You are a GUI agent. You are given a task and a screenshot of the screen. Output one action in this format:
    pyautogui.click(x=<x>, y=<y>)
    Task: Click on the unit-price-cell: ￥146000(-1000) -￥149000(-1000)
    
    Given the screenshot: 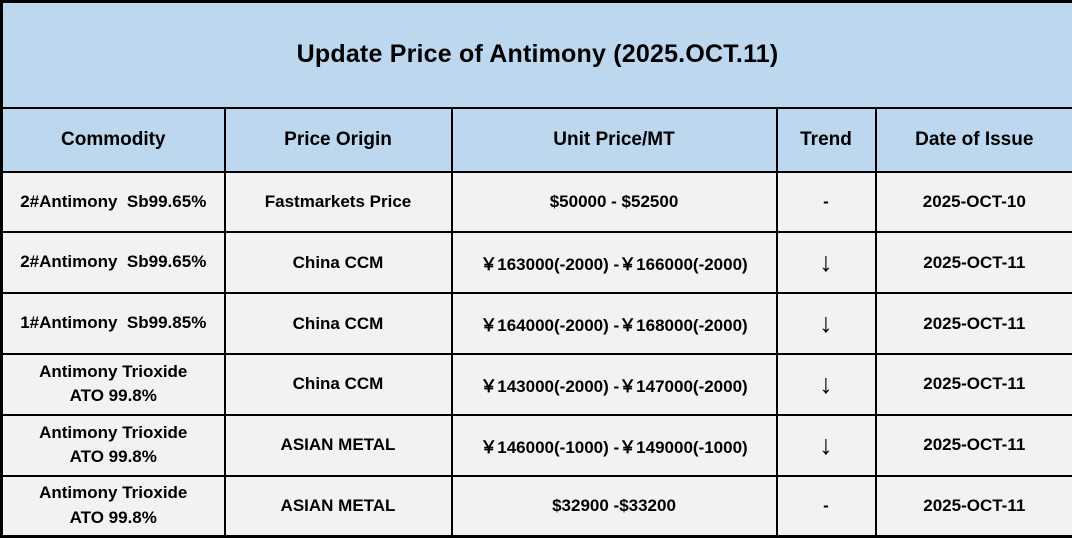 What is the action you would take?
    pyautogui.click(x=614, y=445)
    